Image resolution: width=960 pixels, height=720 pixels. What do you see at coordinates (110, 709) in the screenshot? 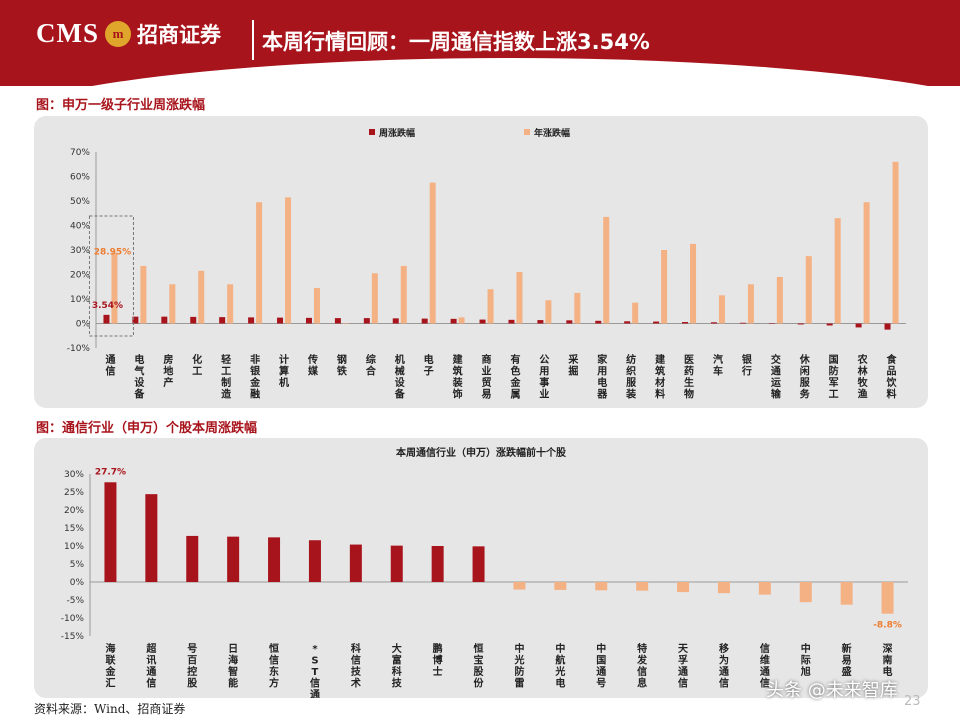
I see `source-note: 资料来源：Wind、招商证券` at bounding box center [110, 709].